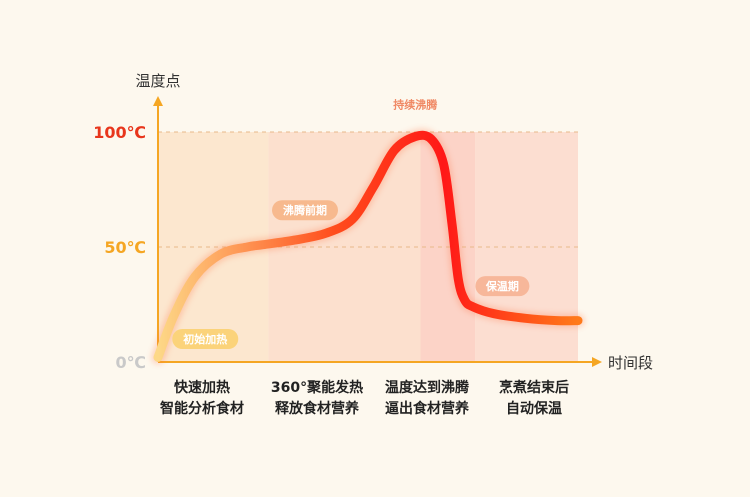 This screenshot has width=750, height=497. I want to click on annotation-label: 持续沸腾, so click(415, 104).